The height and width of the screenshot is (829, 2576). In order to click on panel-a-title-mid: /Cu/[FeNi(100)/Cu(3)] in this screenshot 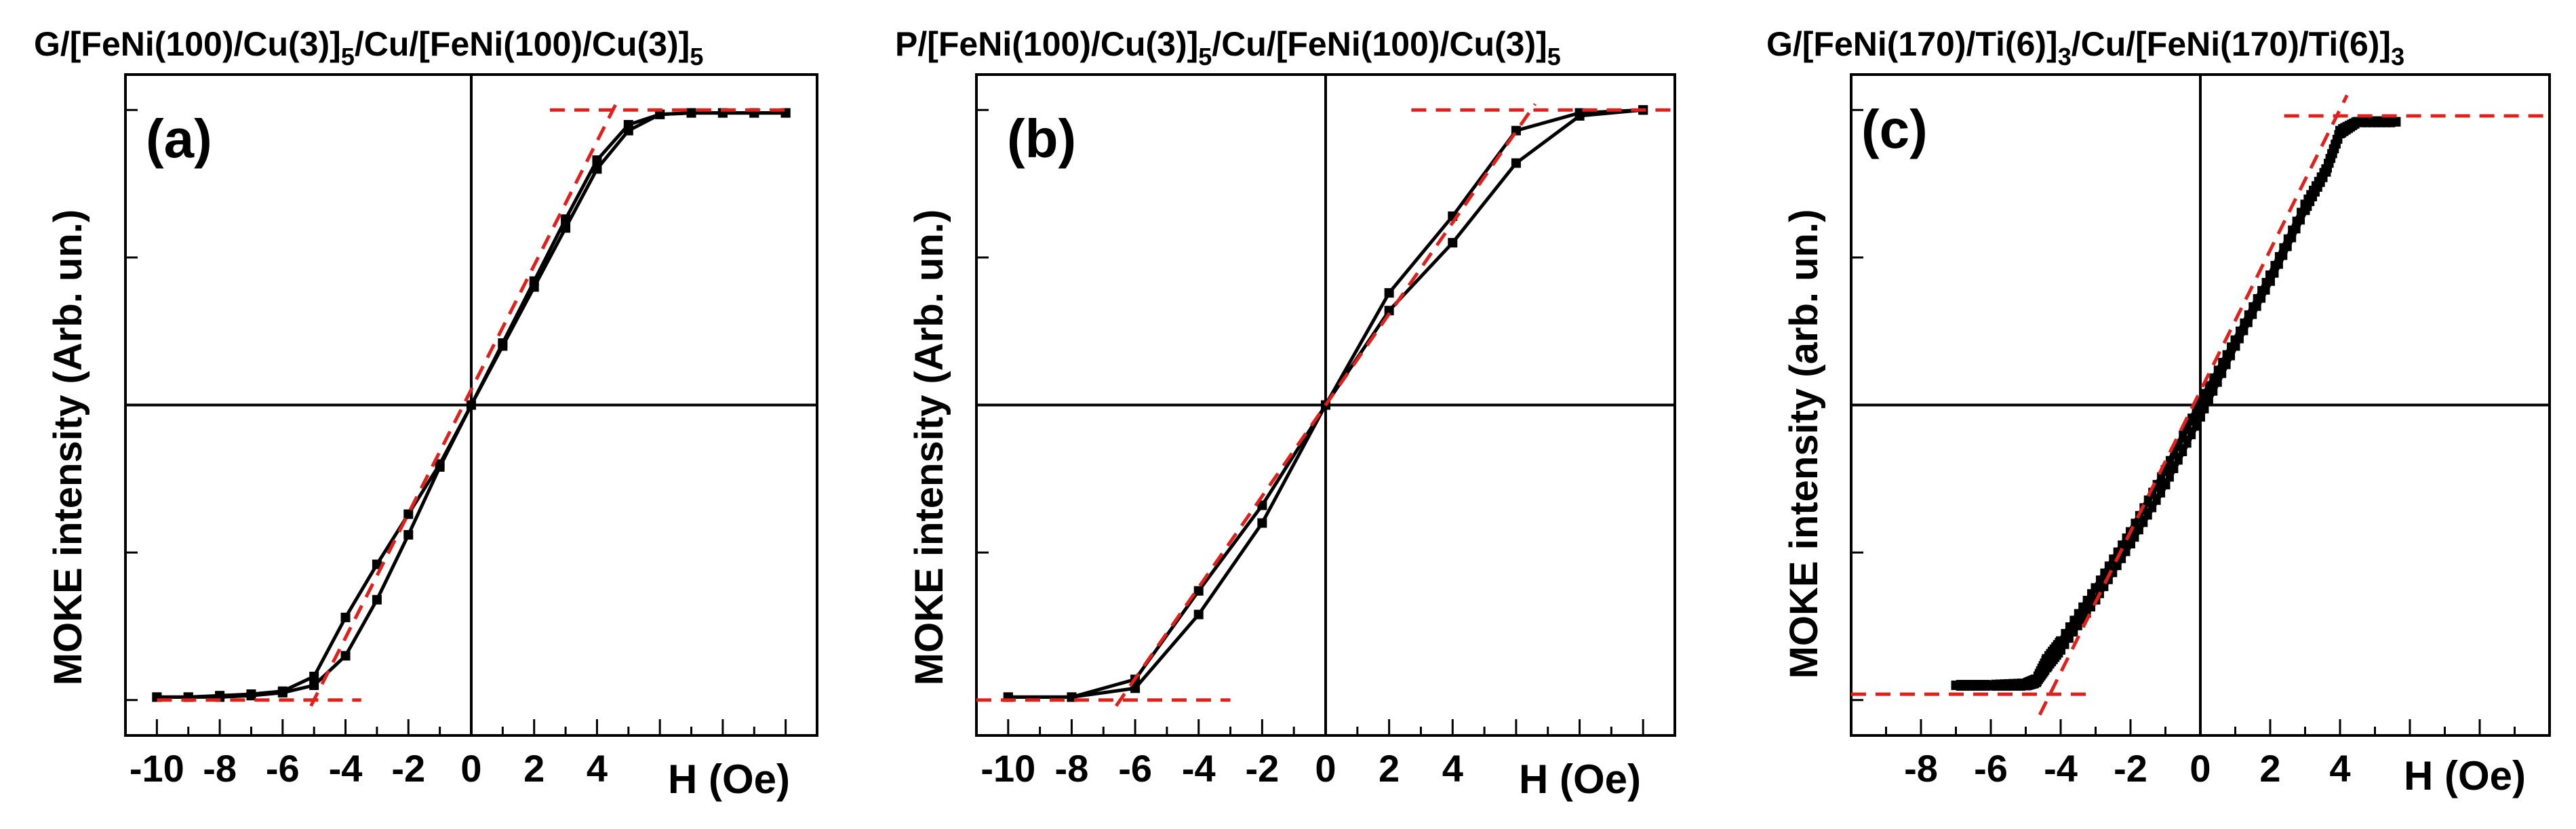, I will do `click(523, 44)`.